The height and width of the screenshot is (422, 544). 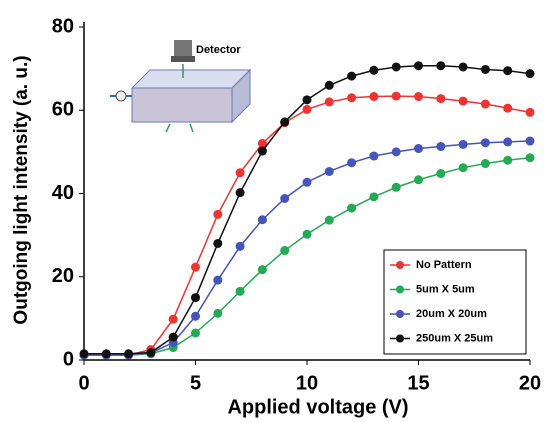 What do you see at coordinates (317, 407) in the screenshot?
I see `x-axis-label: Applied voltage (V)` at bounding box center [317, 407].